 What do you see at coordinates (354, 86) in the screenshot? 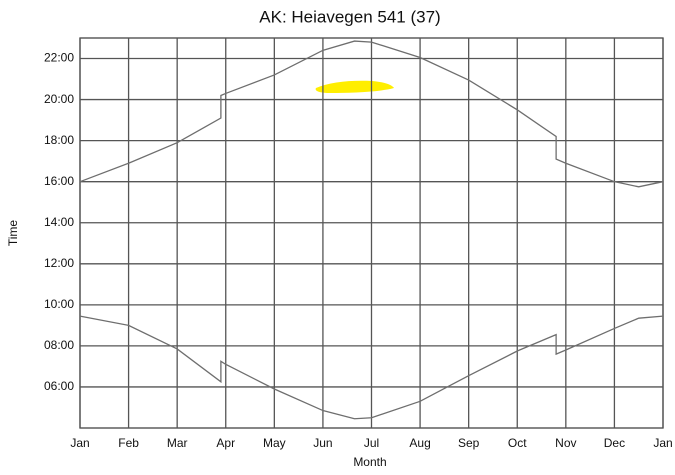
I see `highlight-blob` at bounding box center [354, 86].